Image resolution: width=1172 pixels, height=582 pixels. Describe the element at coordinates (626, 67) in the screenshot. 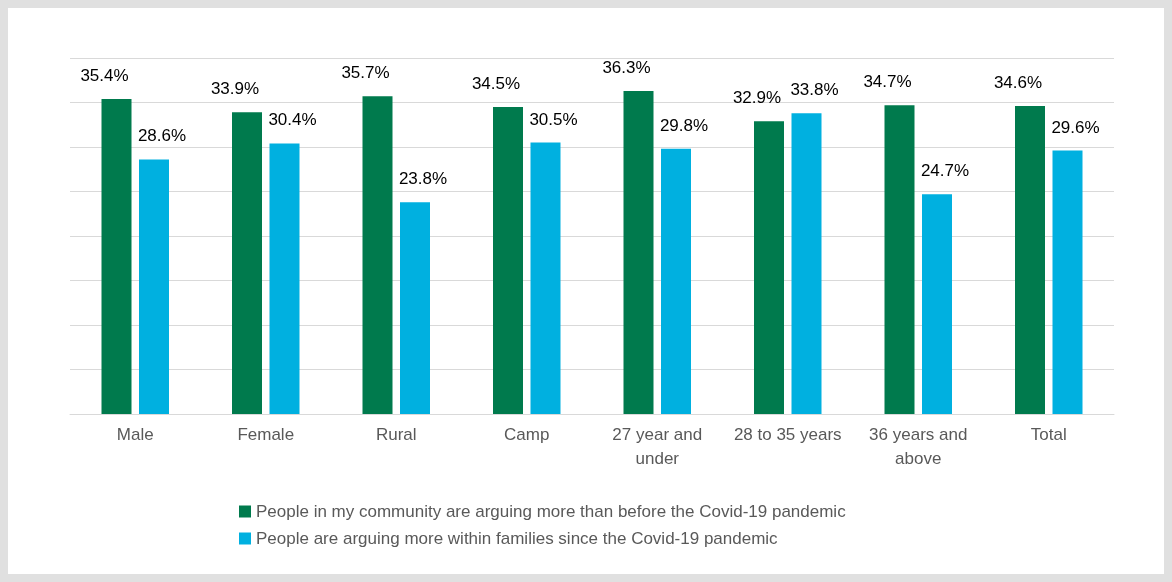

I see `data-label: 36.3%` at that location.